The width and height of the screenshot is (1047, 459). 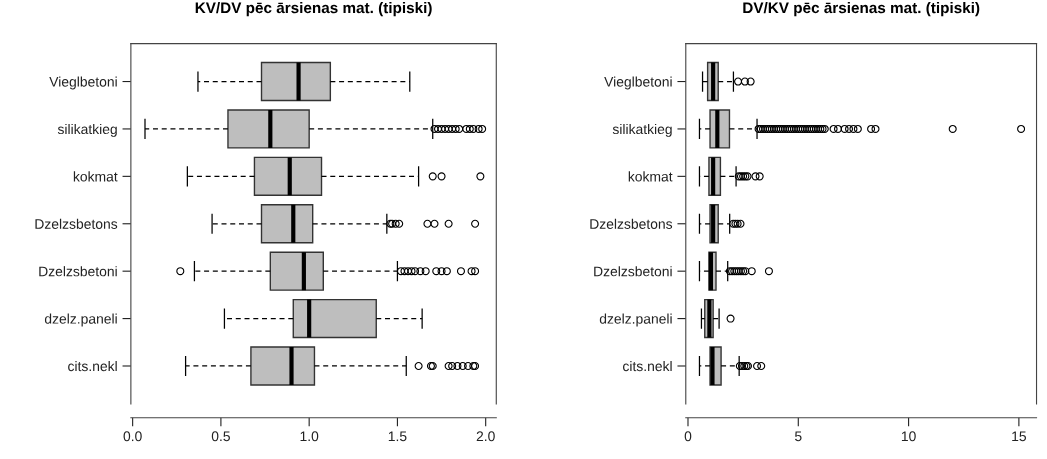 What do you see at coordinates (688, 436) in the screenshot?
I see `x-tick-label: 0` at bounding box center [688, 436].